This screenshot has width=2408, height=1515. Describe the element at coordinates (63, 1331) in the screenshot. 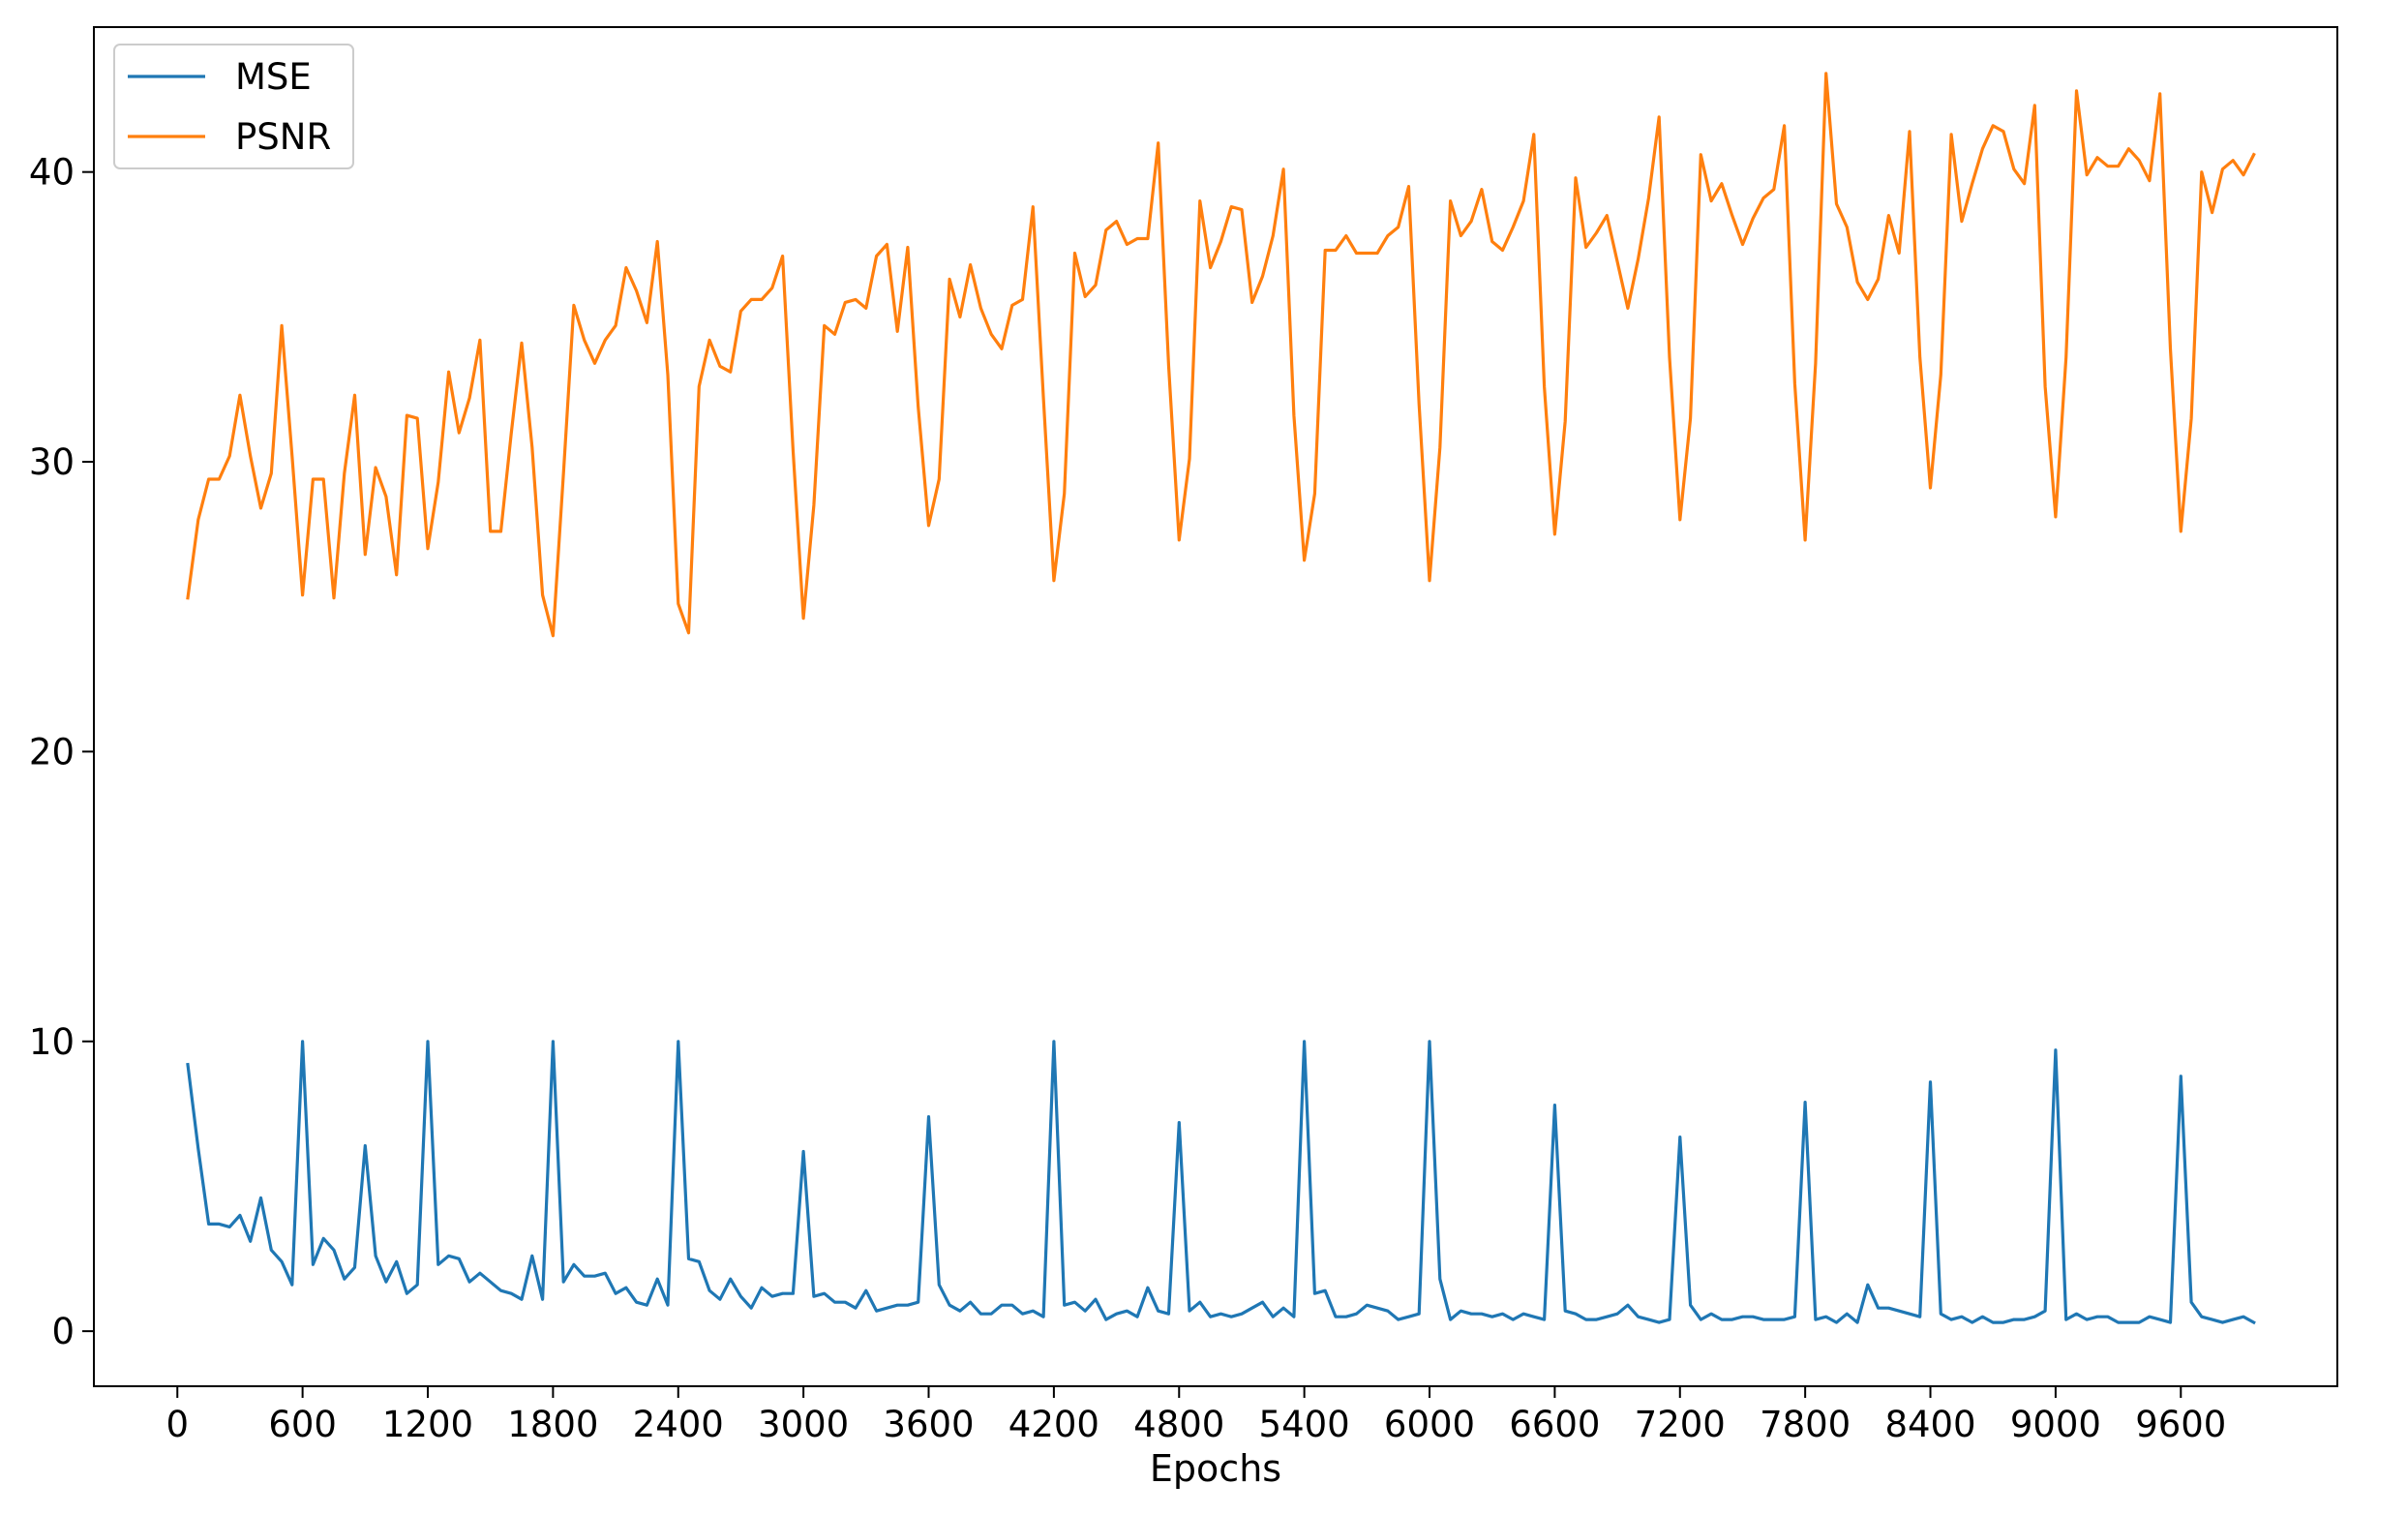

I see `y-tick-label: 0` at that location.